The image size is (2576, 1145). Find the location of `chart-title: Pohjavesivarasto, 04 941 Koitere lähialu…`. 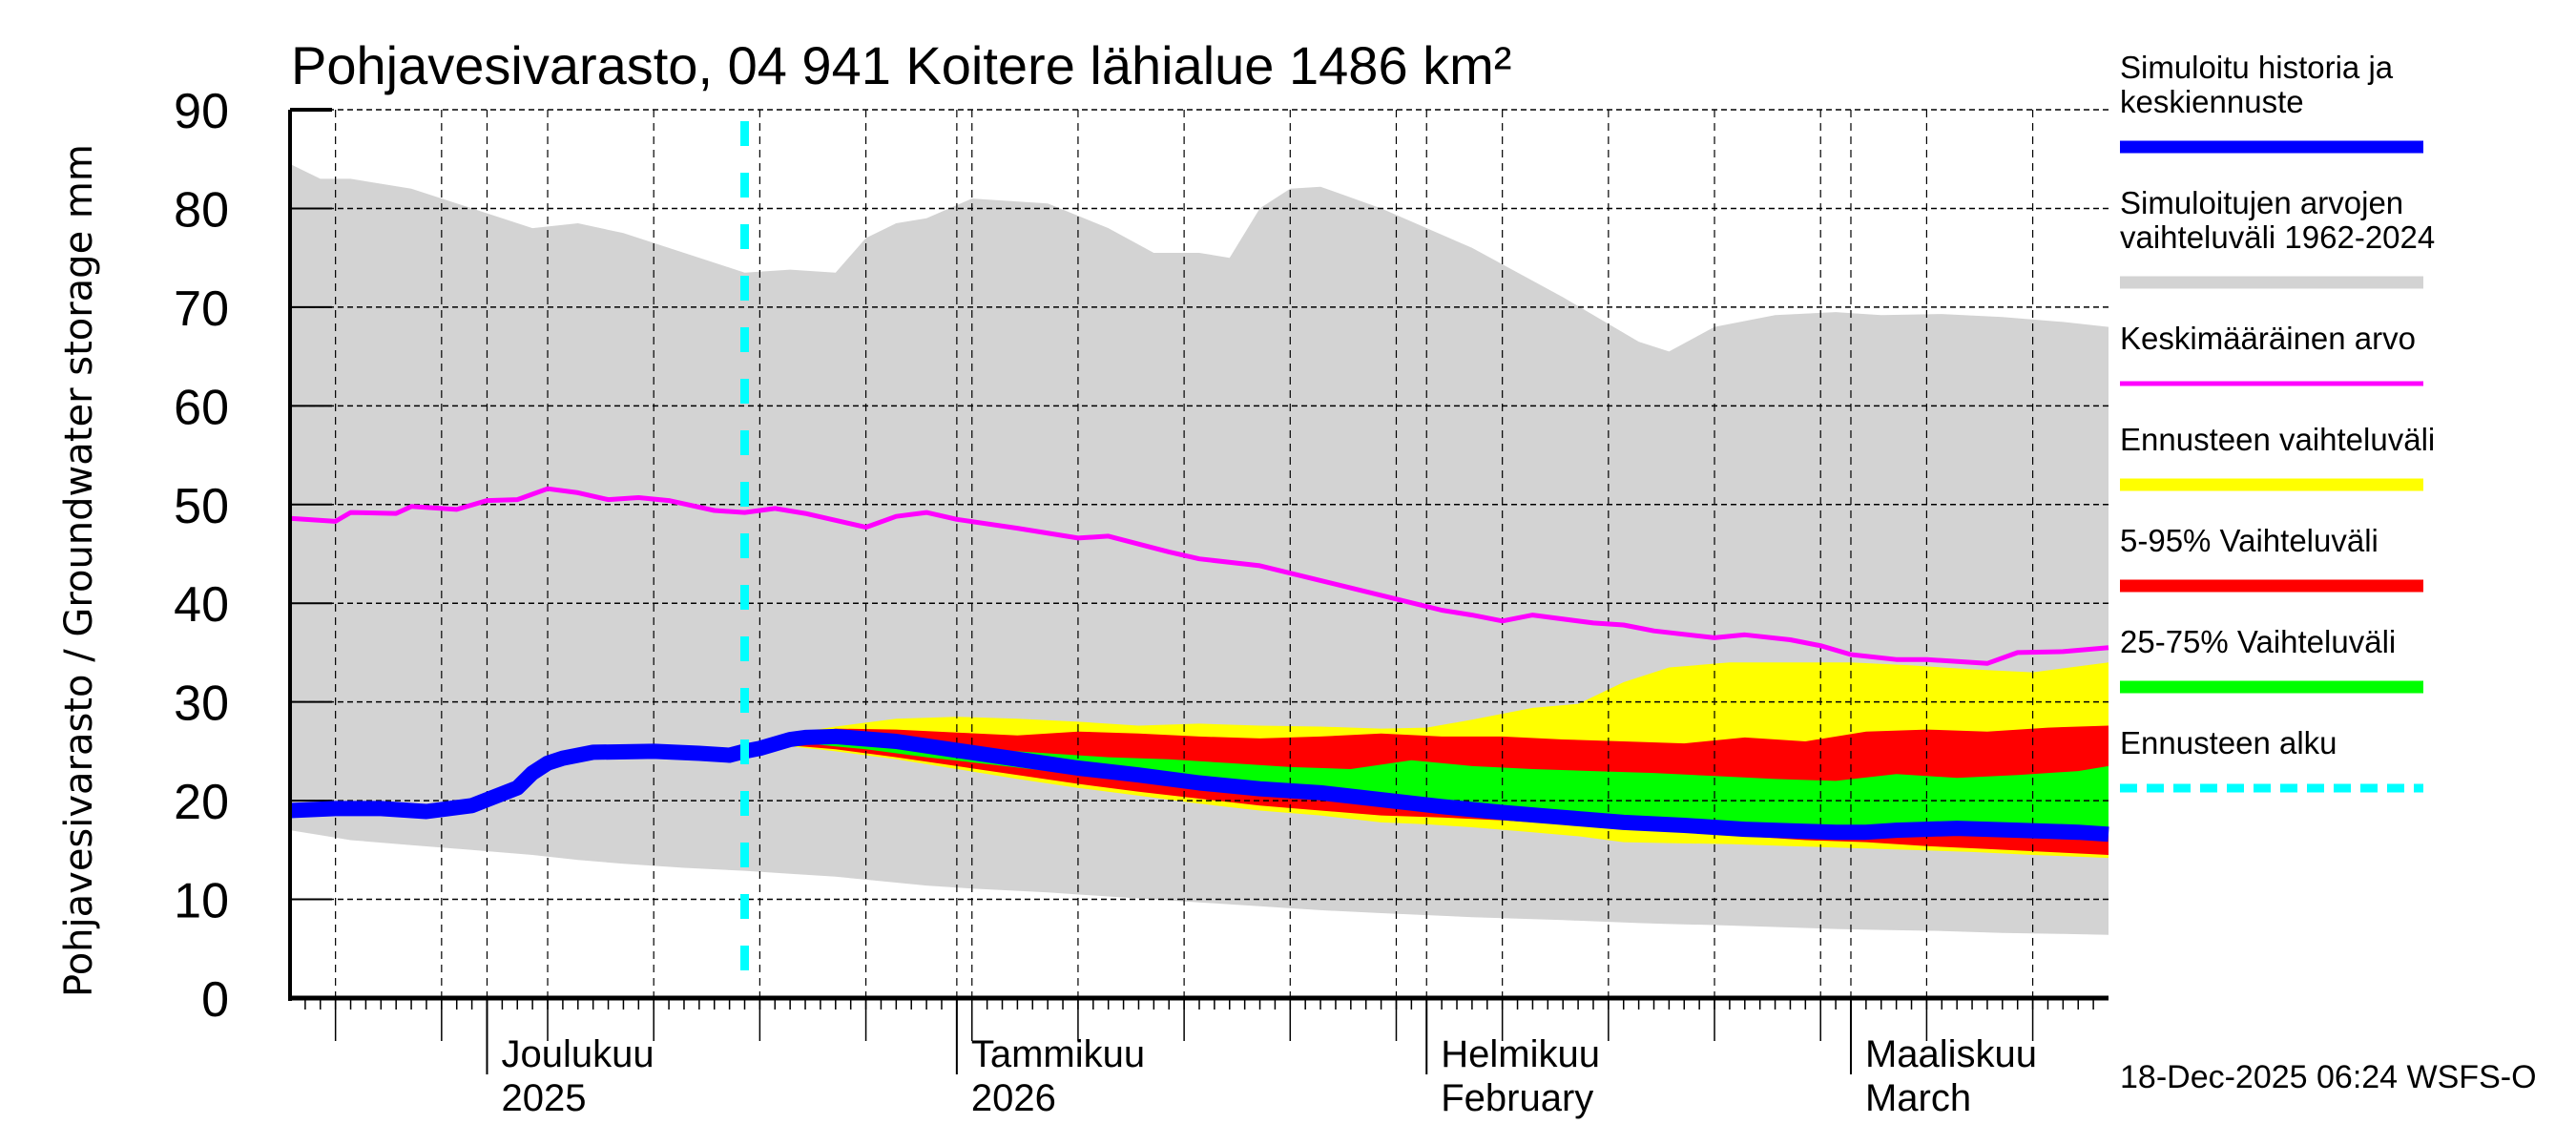

chart-title: Pohjavesivarasto, 04 941 Koitere lähialu… is located at coordinates (901, 65).